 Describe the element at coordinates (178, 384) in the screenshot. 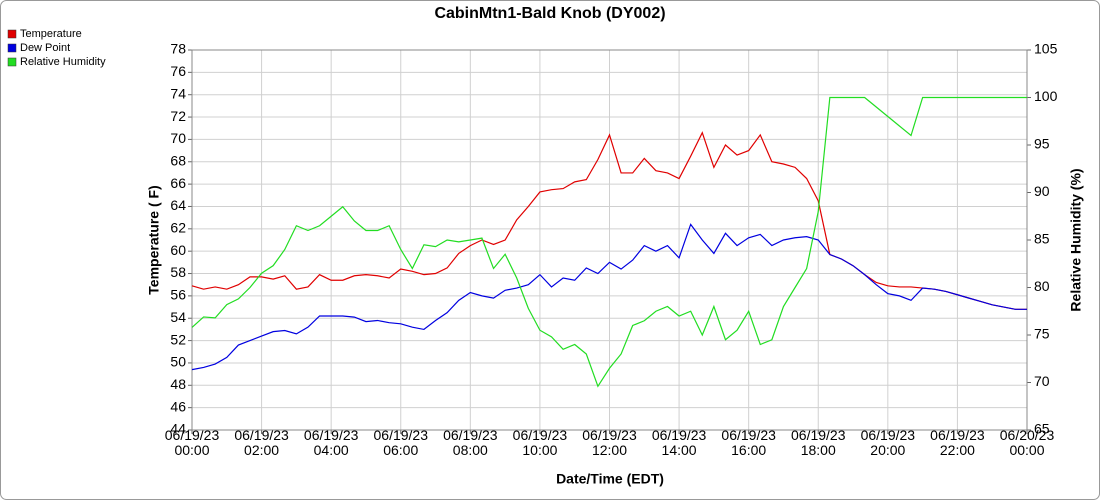

I see `y-tick-label: 48` at that location.